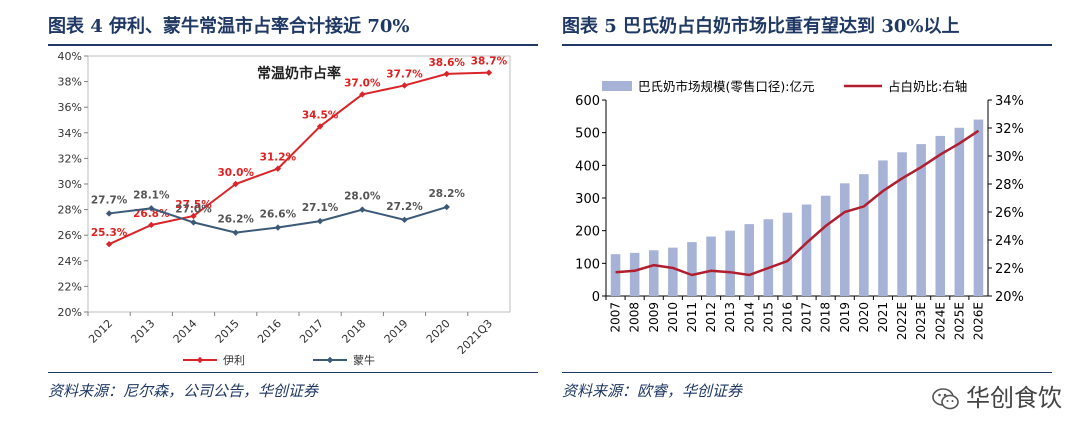 The width and height of the screenshot is (1080, 438). I want to click on x-tick-label: 2019, so click(845, 317).